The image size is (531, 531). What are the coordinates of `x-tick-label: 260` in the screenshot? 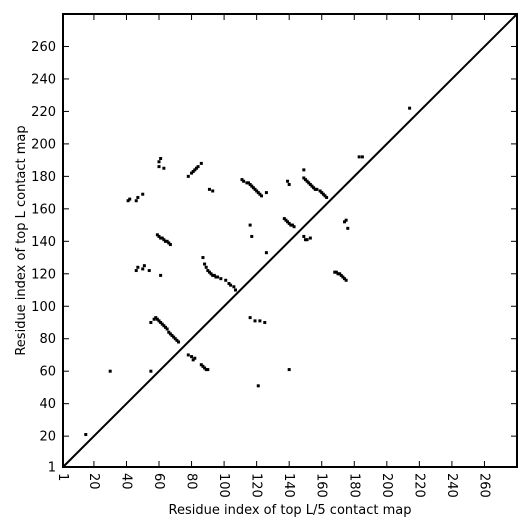 It's located at (483, 485).